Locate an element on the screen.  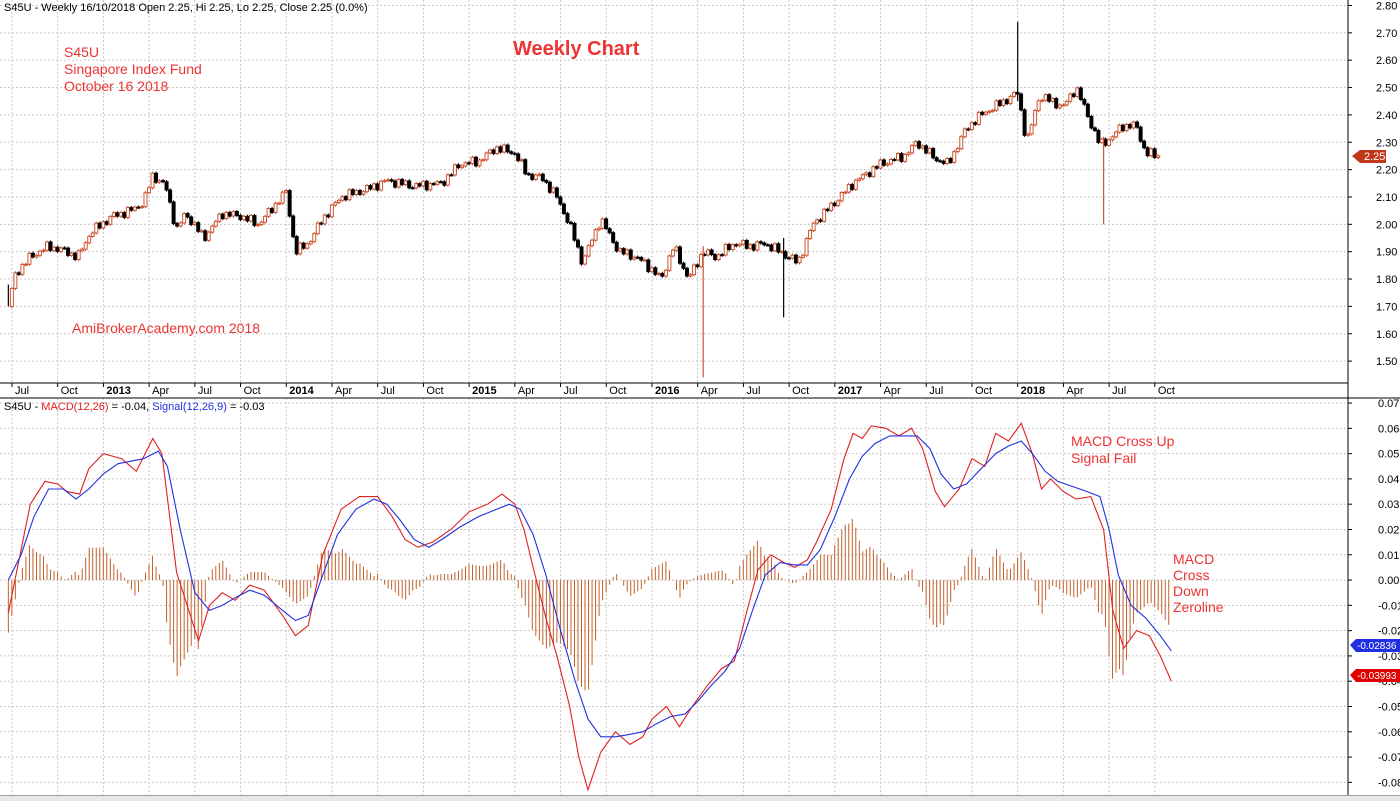
annotation-ticker: S45U is located at coordinates (81, 52).